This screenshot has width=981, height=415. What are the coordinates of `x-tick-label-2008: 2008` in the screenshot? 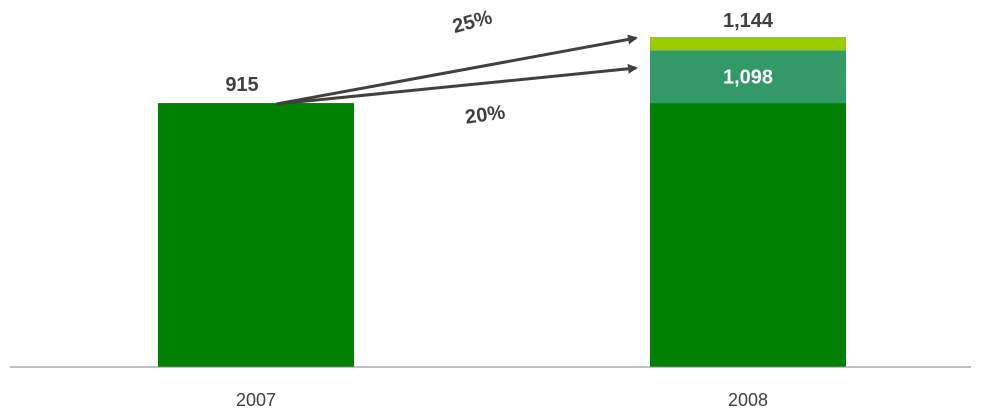 It's located at (748, 400).